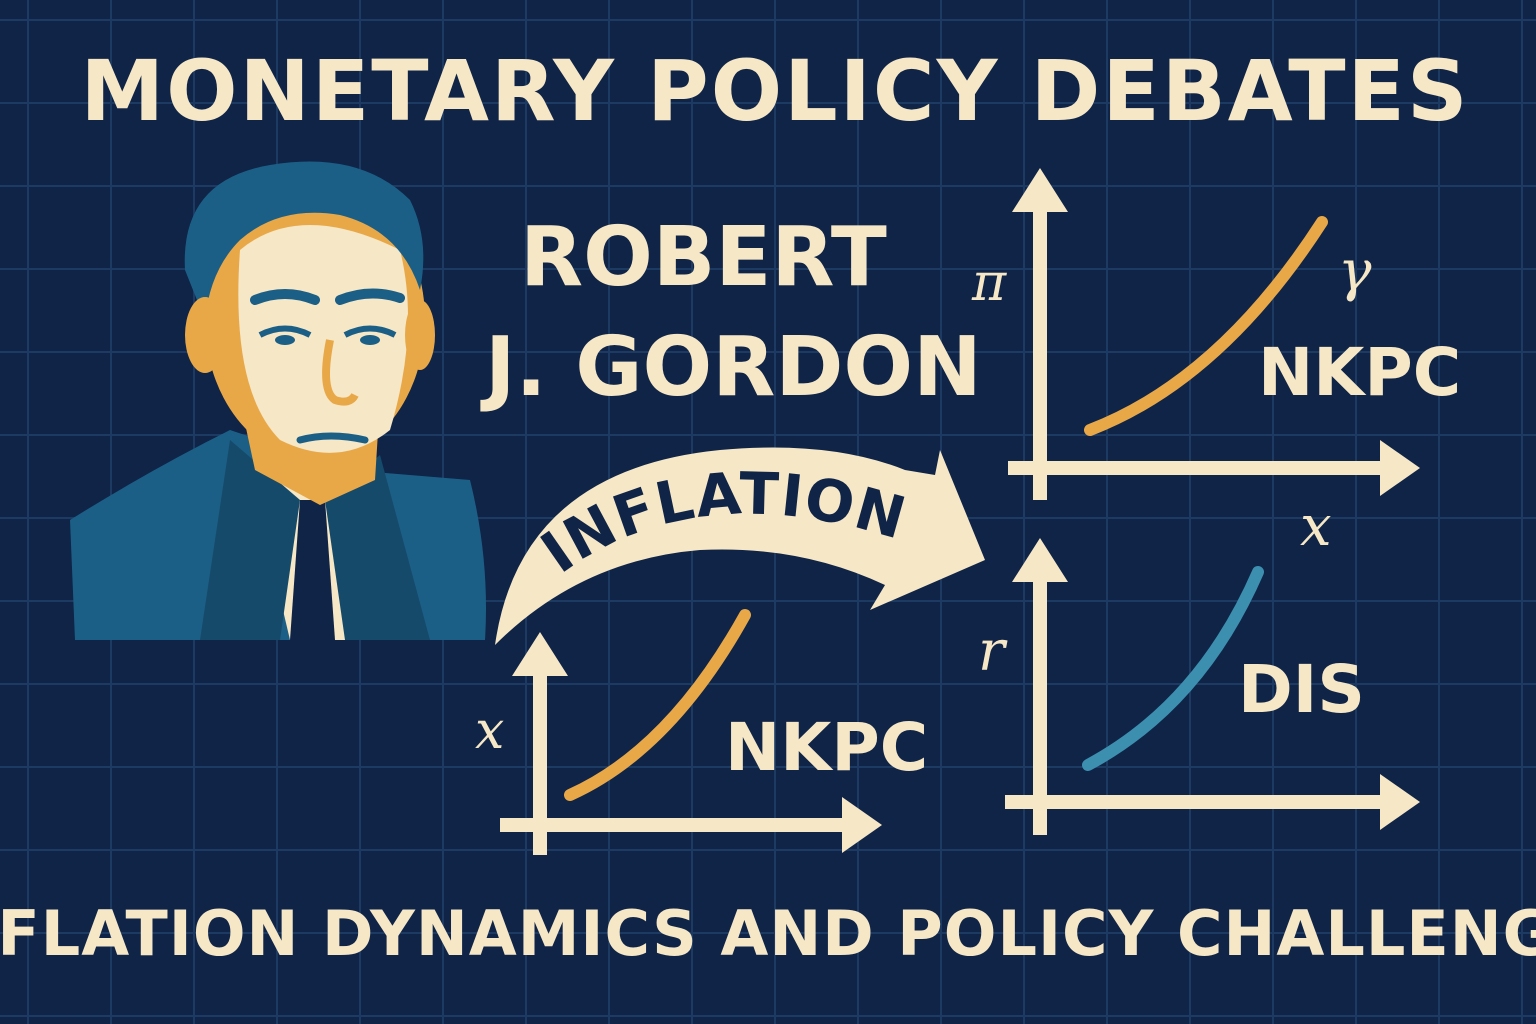  I want to click on poster-subtitle: INFLATION DYNAMICS AND POLICY CHALLENGES, so click(768, 933).